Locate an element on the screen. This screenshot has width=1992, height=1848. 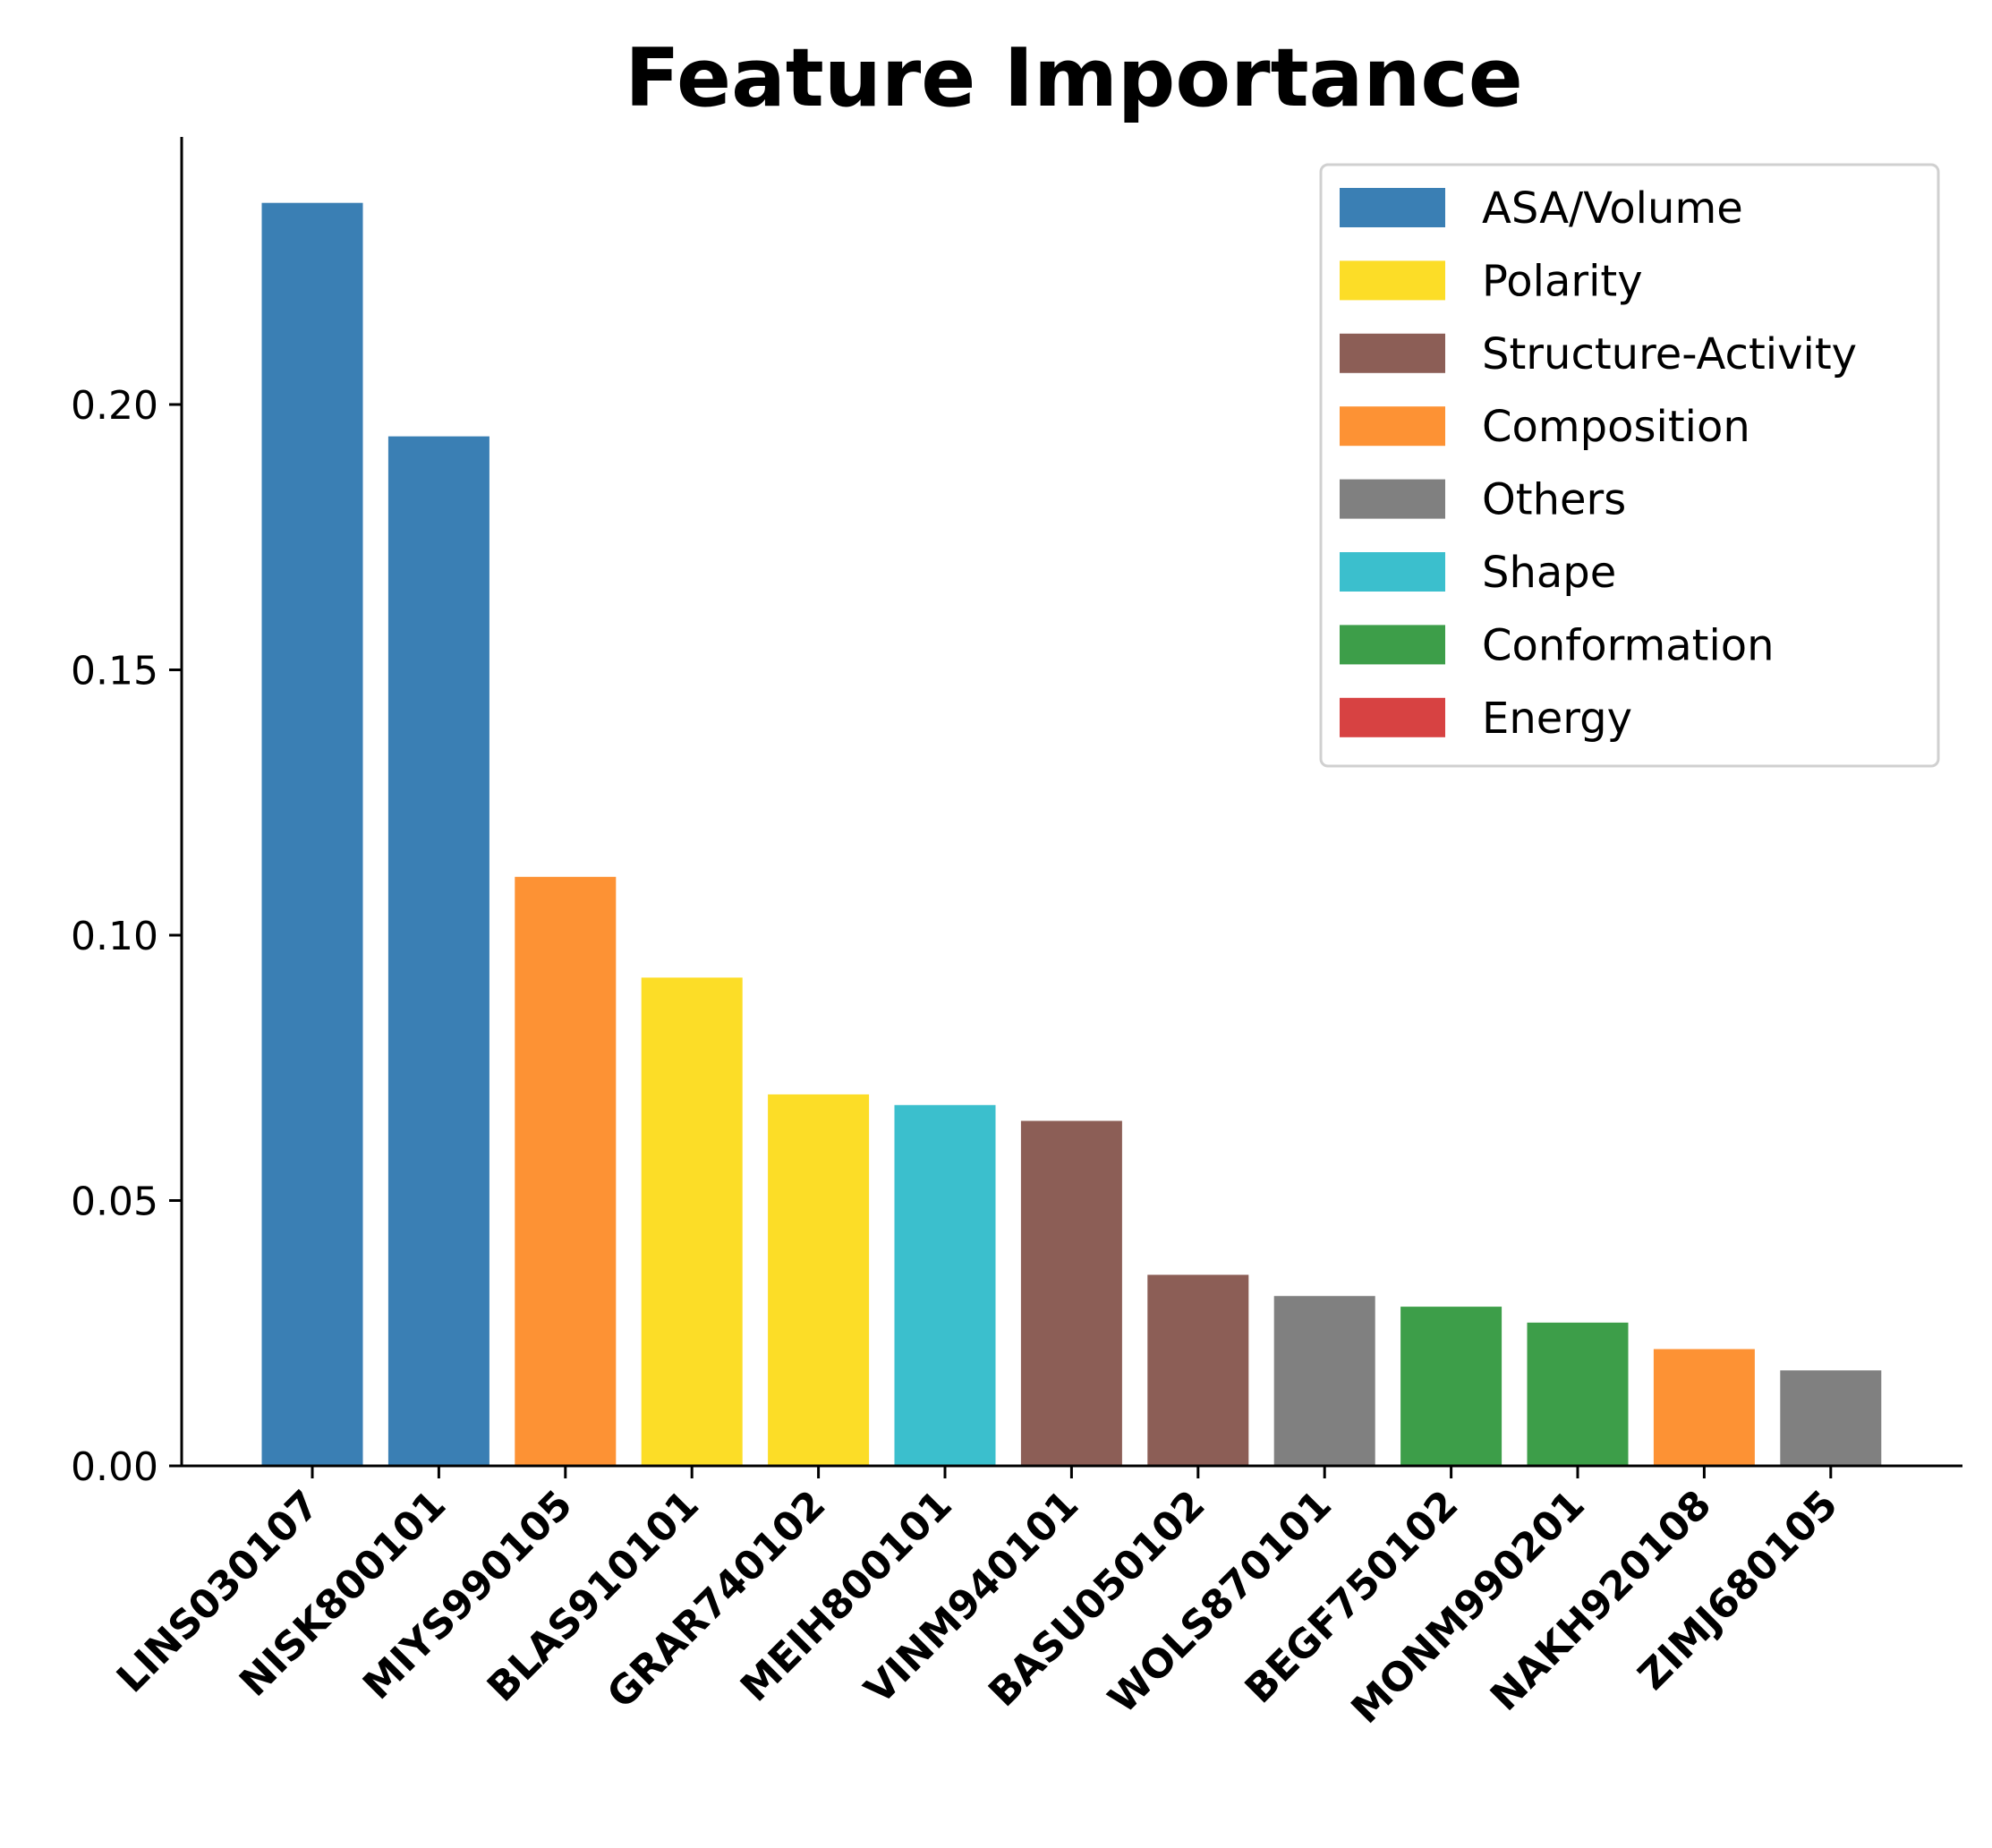
bar-nisk800101 is located at coordinates (438, 952).